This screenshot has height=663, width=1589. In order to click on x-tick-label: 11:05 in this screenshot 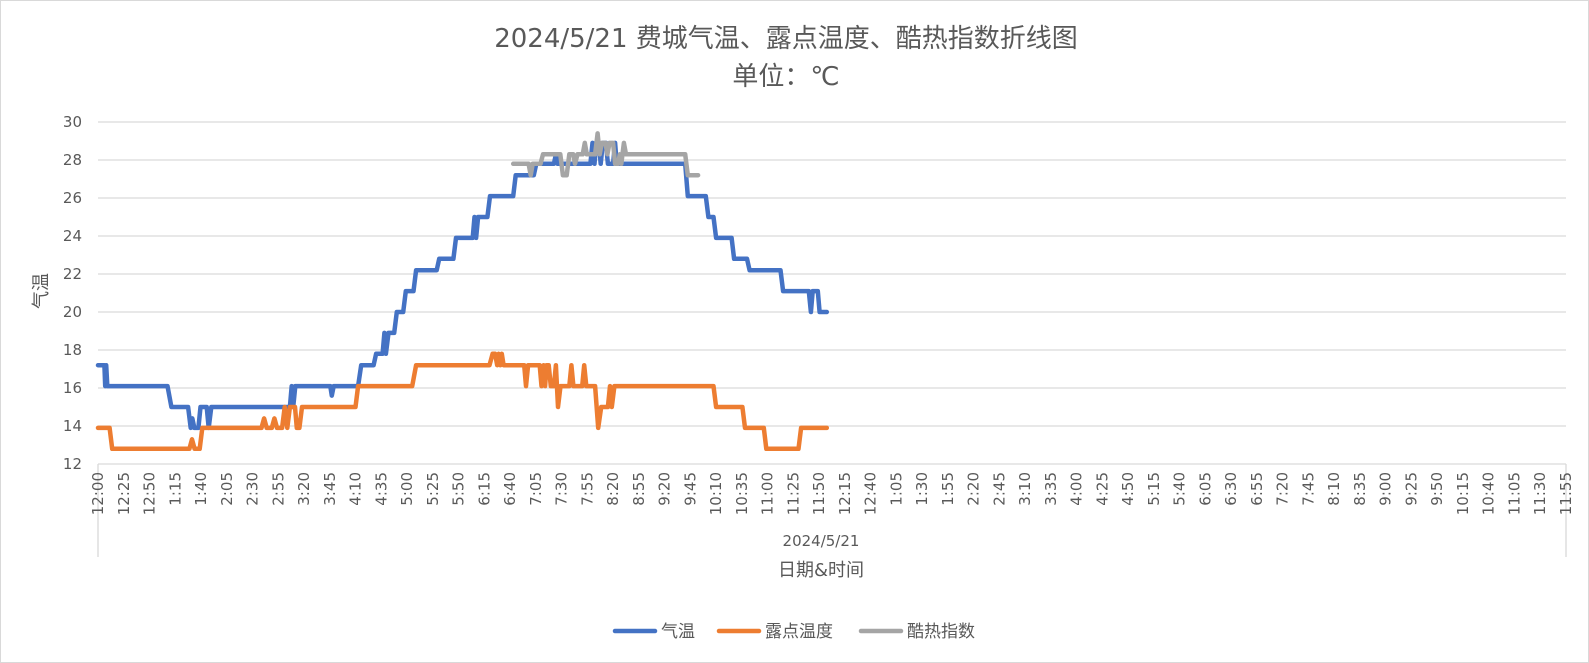, I will do `click(1514, 493)`.